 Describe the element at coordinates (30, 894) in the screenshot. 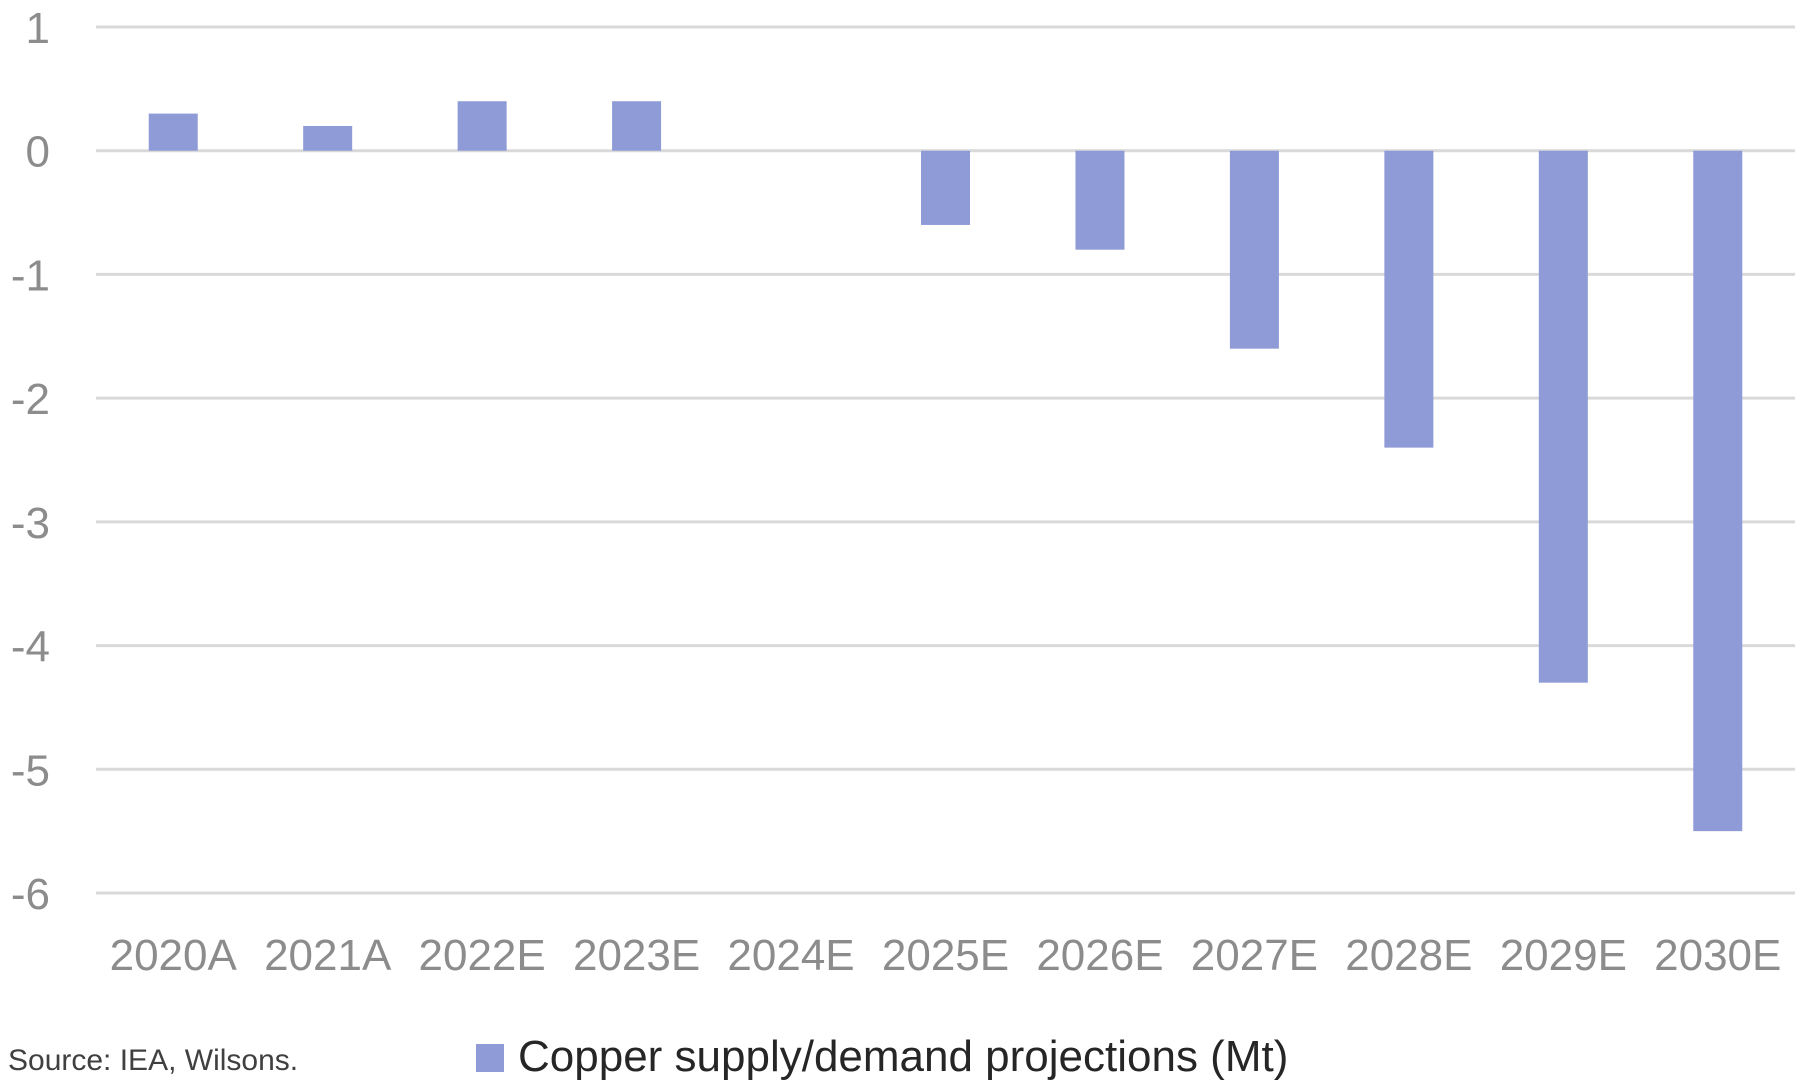

I see `y-tick-label: -6` at that location.